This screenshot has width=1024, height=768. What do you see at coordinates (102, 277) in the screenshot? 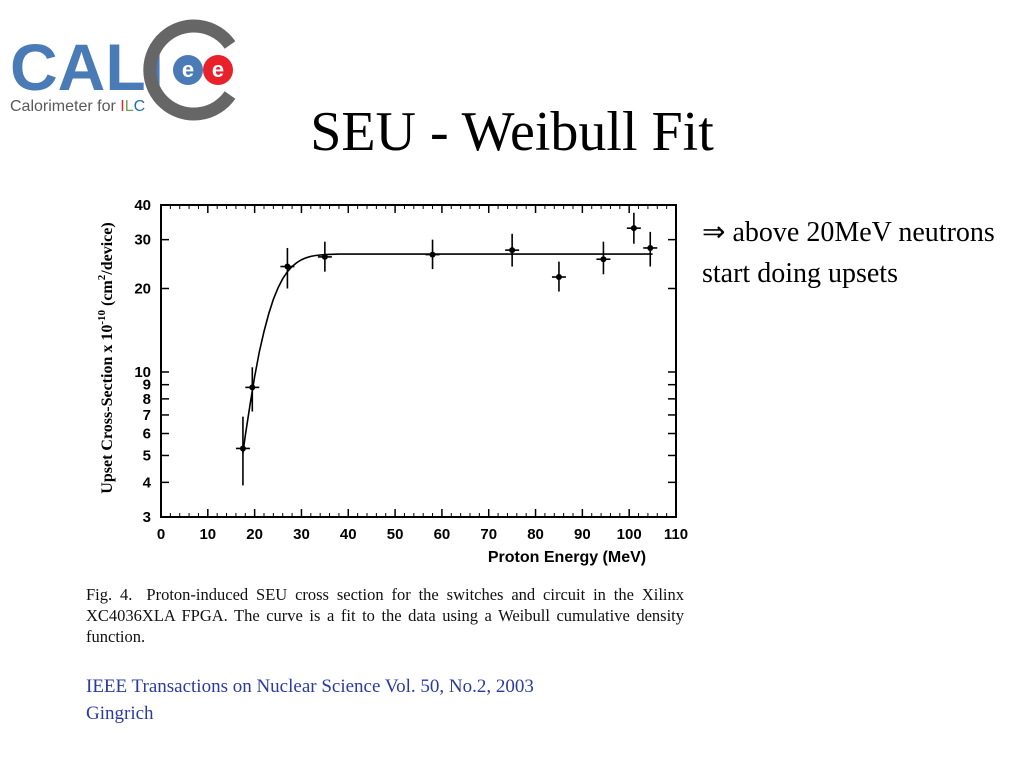
I see `y-label-unit-sup: 2` at bounding box center [102, 277].